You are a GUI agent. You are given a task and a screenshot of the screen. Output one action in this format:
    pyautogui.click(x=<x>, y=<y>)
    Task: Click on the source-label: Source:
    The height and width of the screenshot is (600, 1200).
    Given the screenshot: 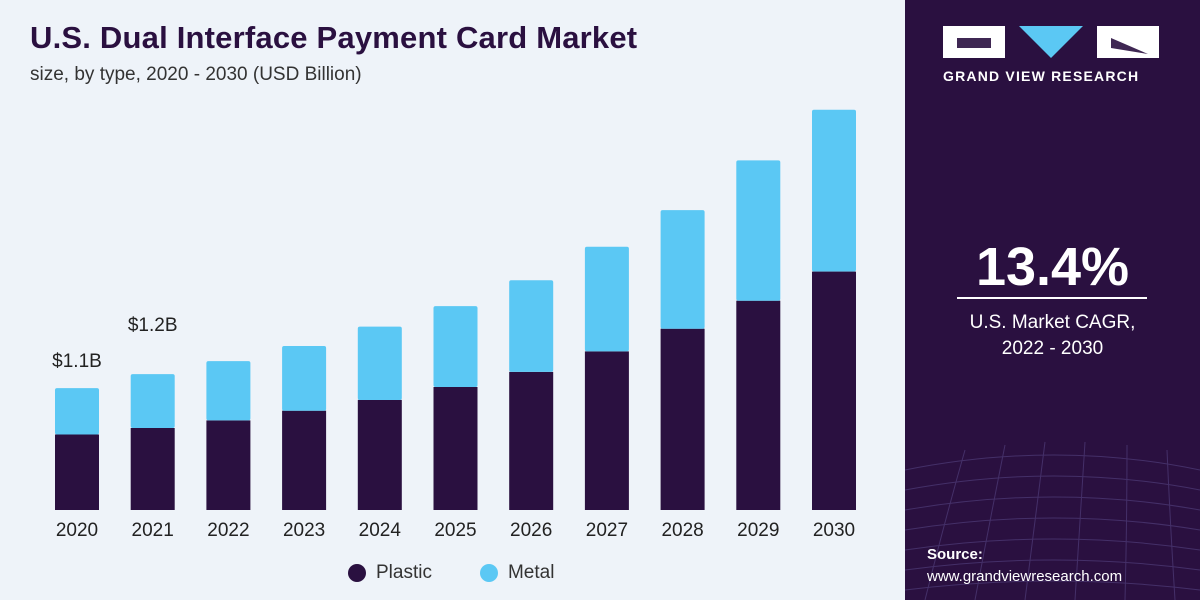 What is the action you would take?
    pyautogui.click(x=955, y=554)
    